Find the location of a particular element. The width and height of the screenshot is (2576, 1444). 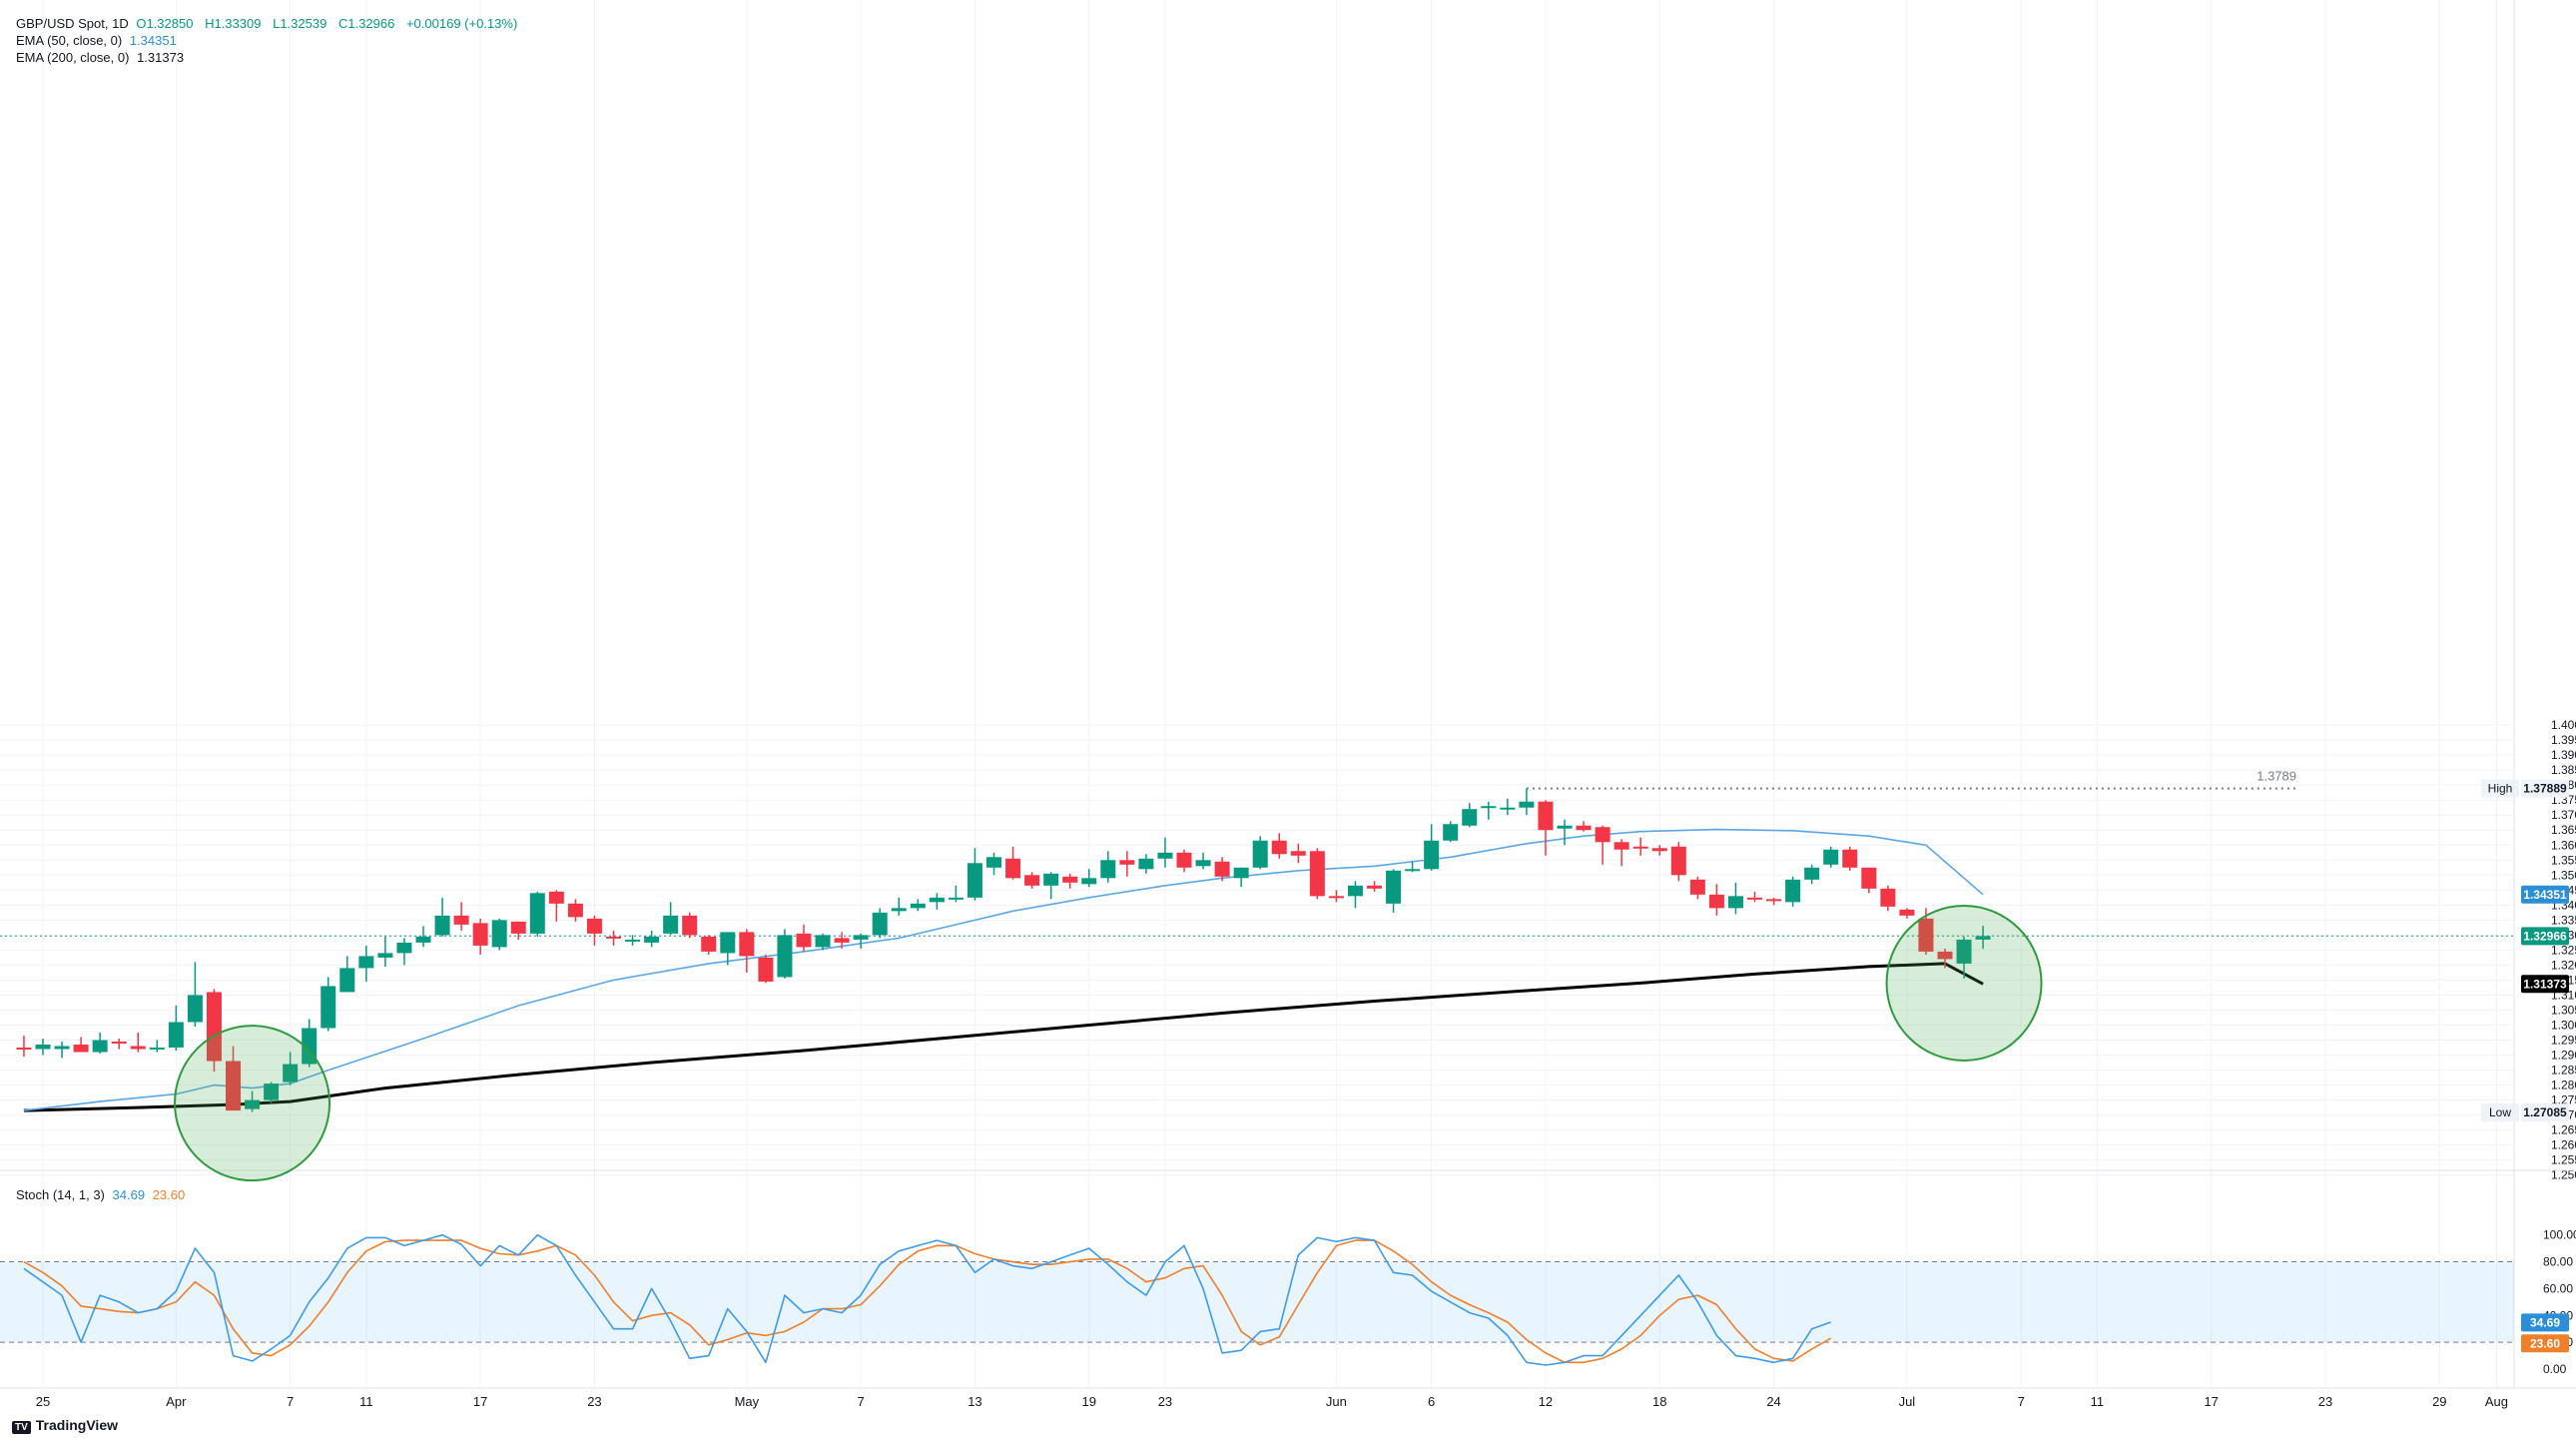

x-tick-label: May is located at coordinates (747, 1401).